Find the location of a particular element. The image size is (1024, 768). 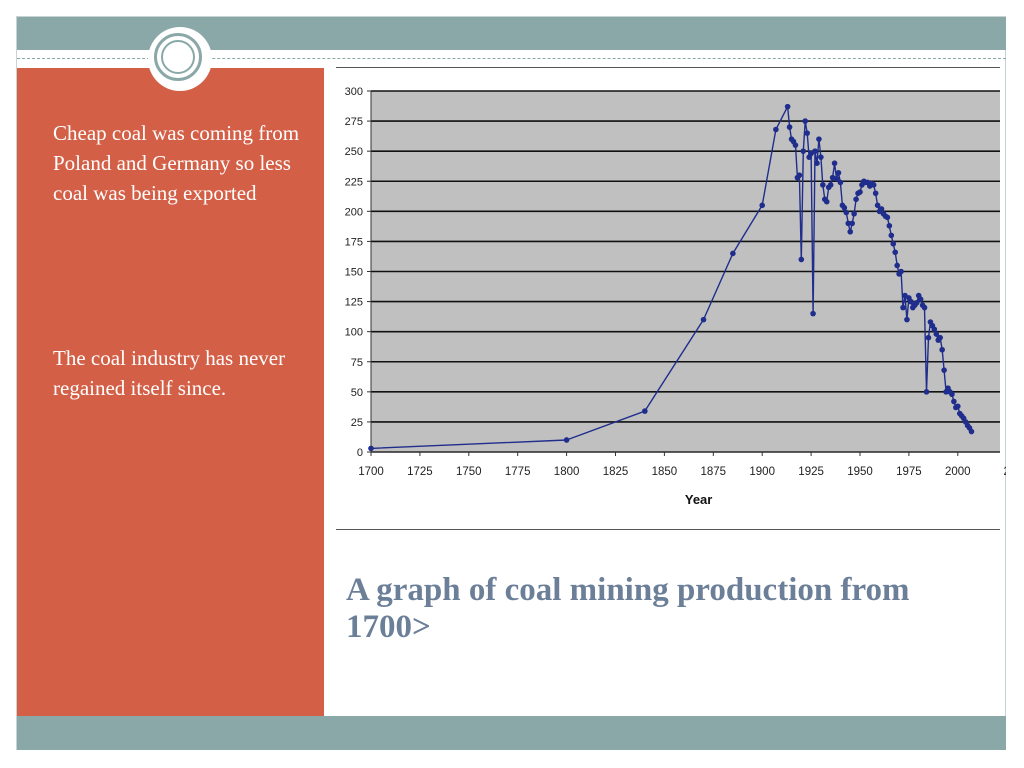

dashed-divider is located at coordinates (511, 58).